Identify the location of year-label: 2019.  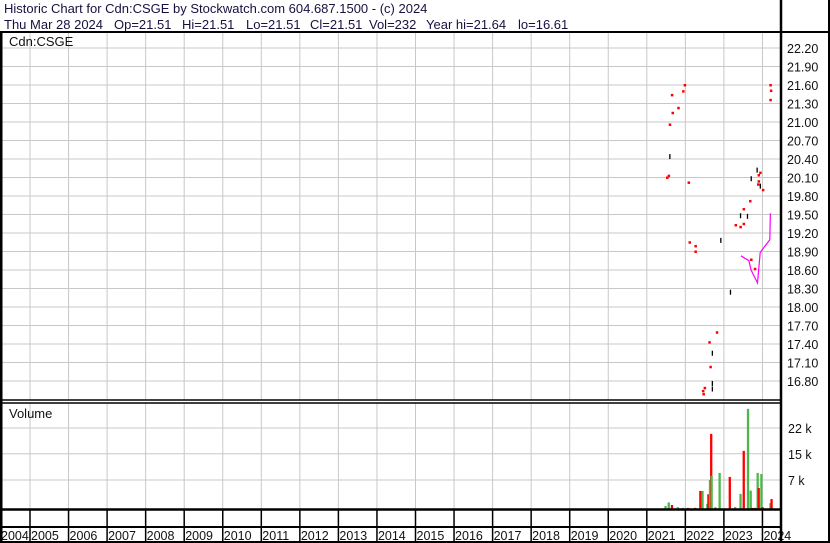
(585, 536).